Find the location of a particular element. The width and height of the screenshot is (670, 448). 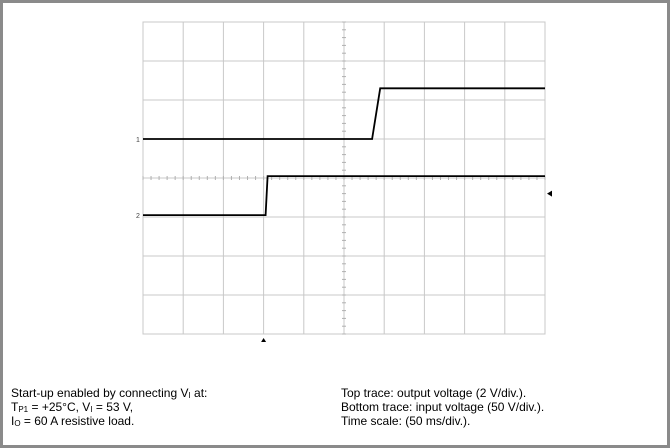

input-voltage-trace is located at coordinates (344, 196).